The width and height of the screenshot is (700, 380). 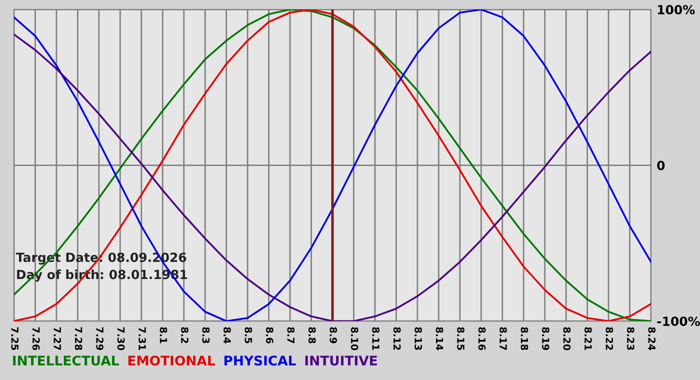 I want to click on x-tick-label: 8.7, so click(x=291, y=335).